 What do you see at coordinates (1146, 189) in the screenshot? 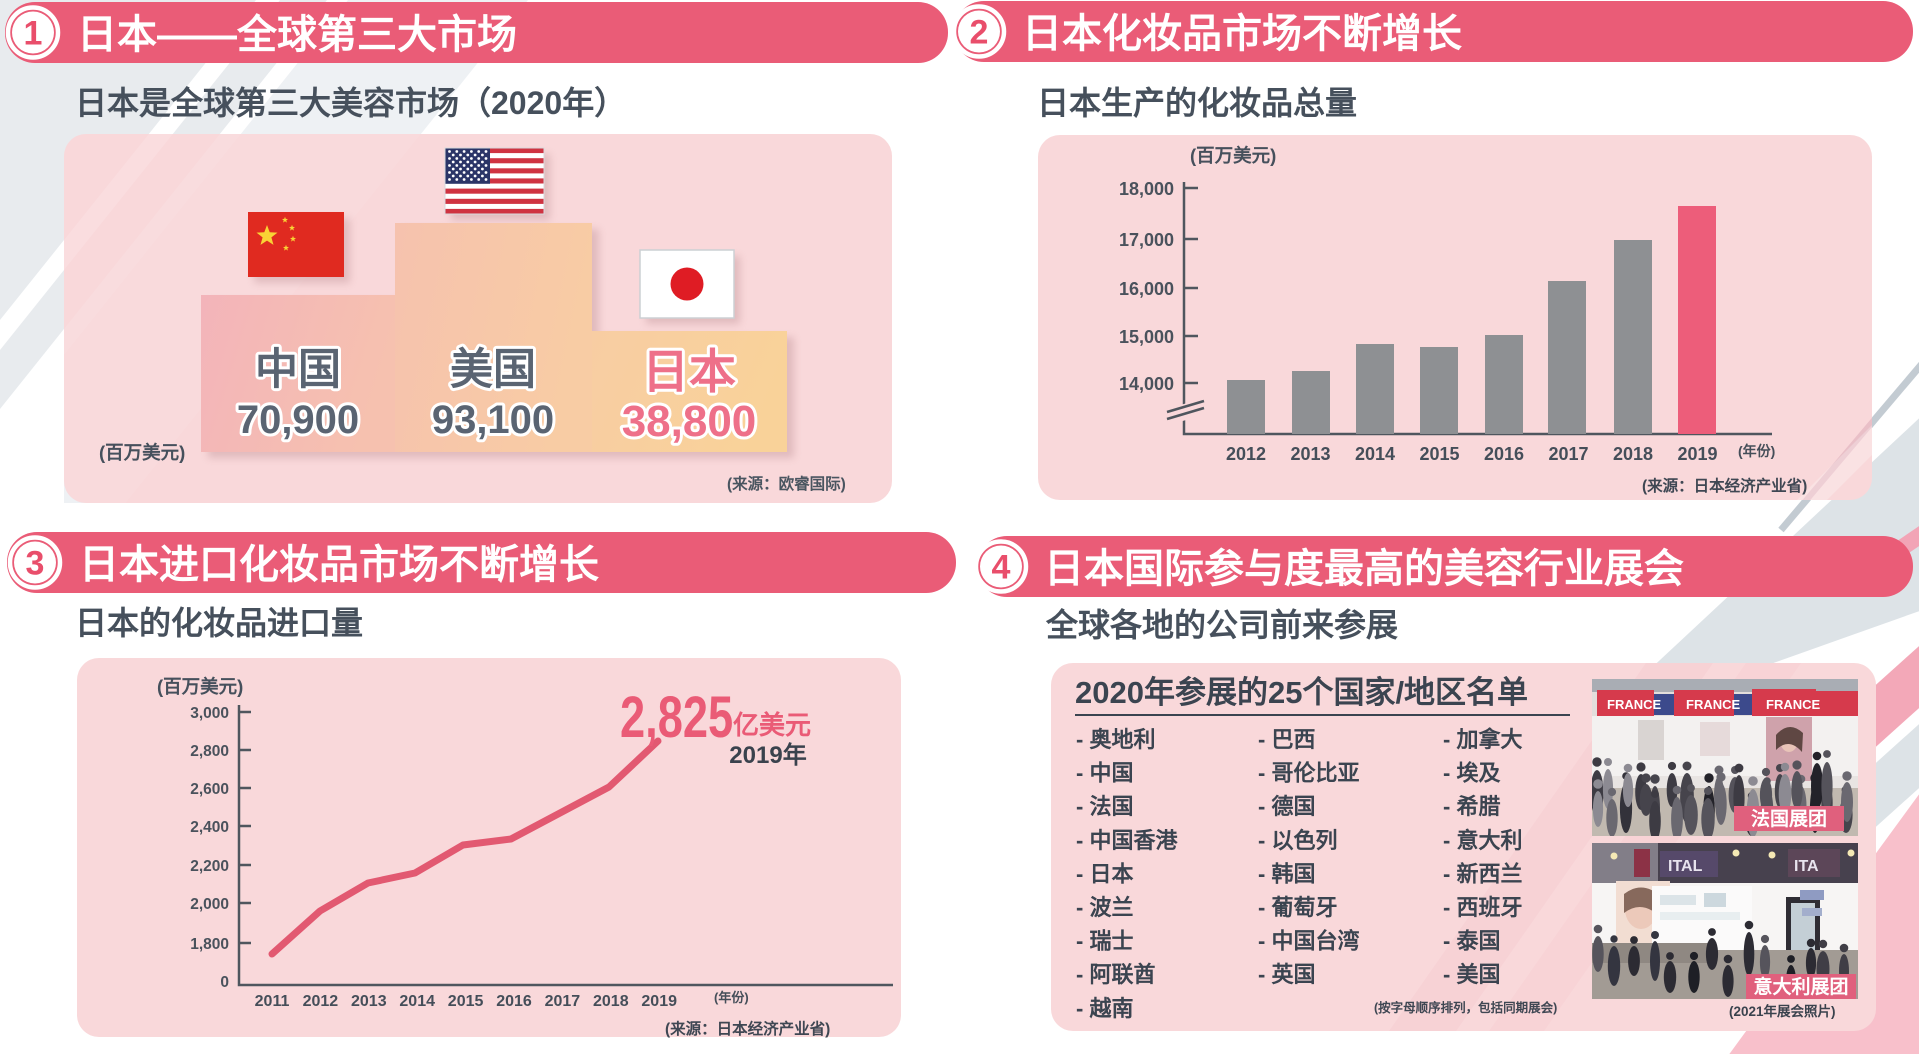
I see `svg-text: 18,000` at bounding box center [1146, 189].